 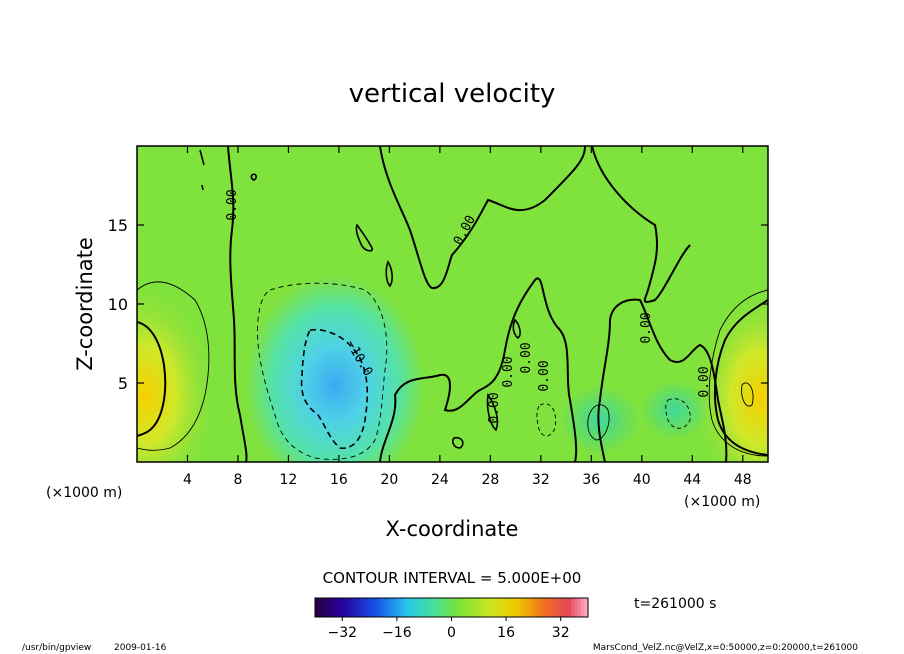 I want to click on updraft-left-region, so click(x=176, y=373).